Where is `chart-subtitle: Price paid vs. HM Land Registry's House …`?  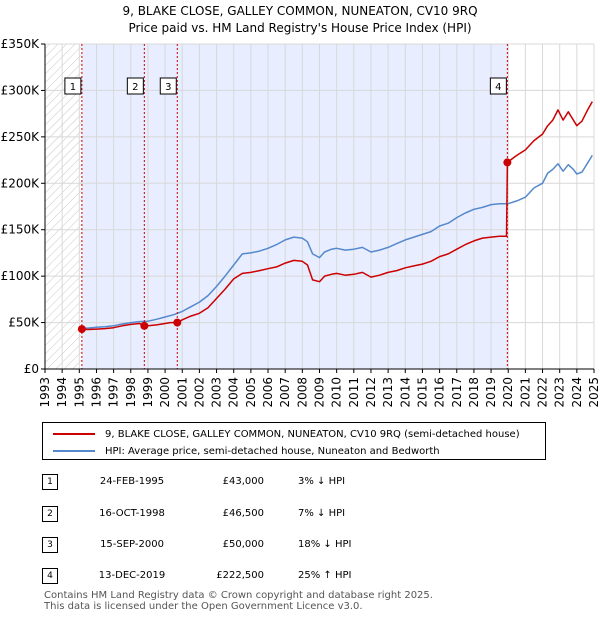
chart-subtitle: Price paid vs. HM Land Registry's House … is located at coordinates (300, 28).